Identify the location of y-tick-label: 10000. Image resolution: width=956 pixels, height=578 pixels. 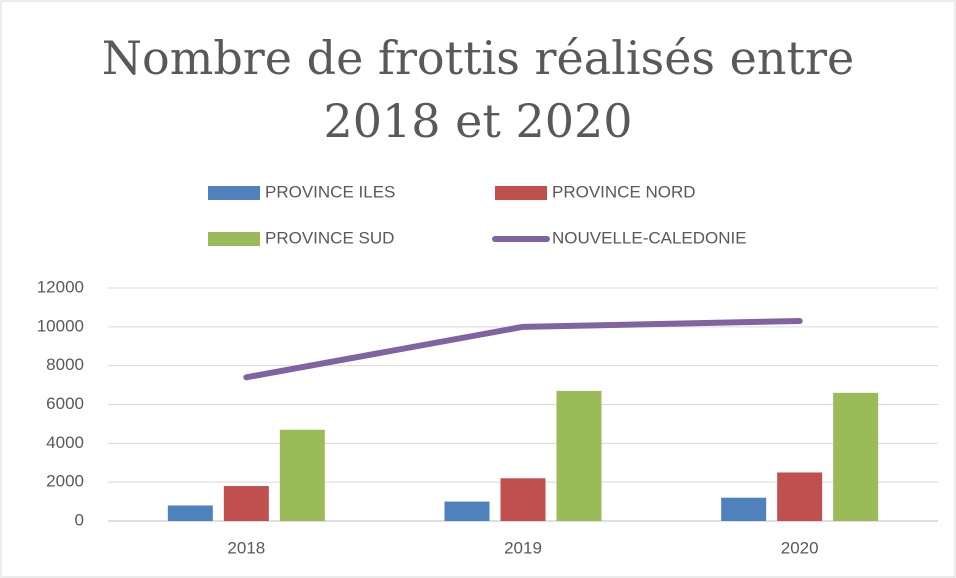
(60, 325).